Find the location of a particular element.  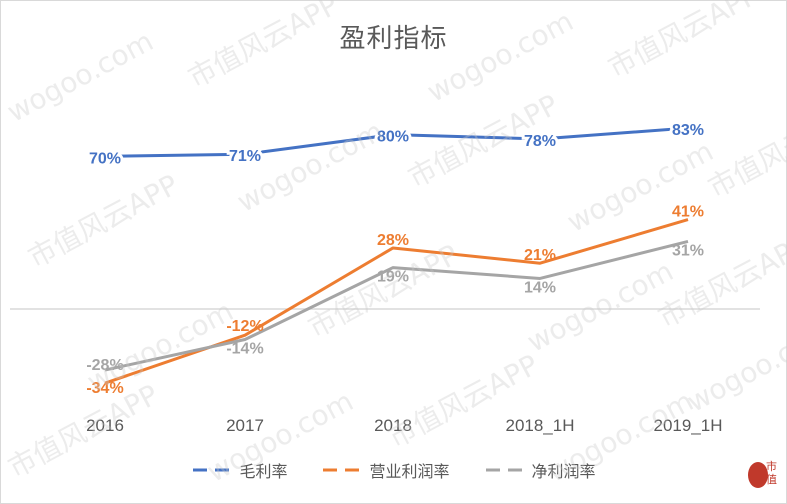

data-label: -28% is located at coordinates (104, 365).